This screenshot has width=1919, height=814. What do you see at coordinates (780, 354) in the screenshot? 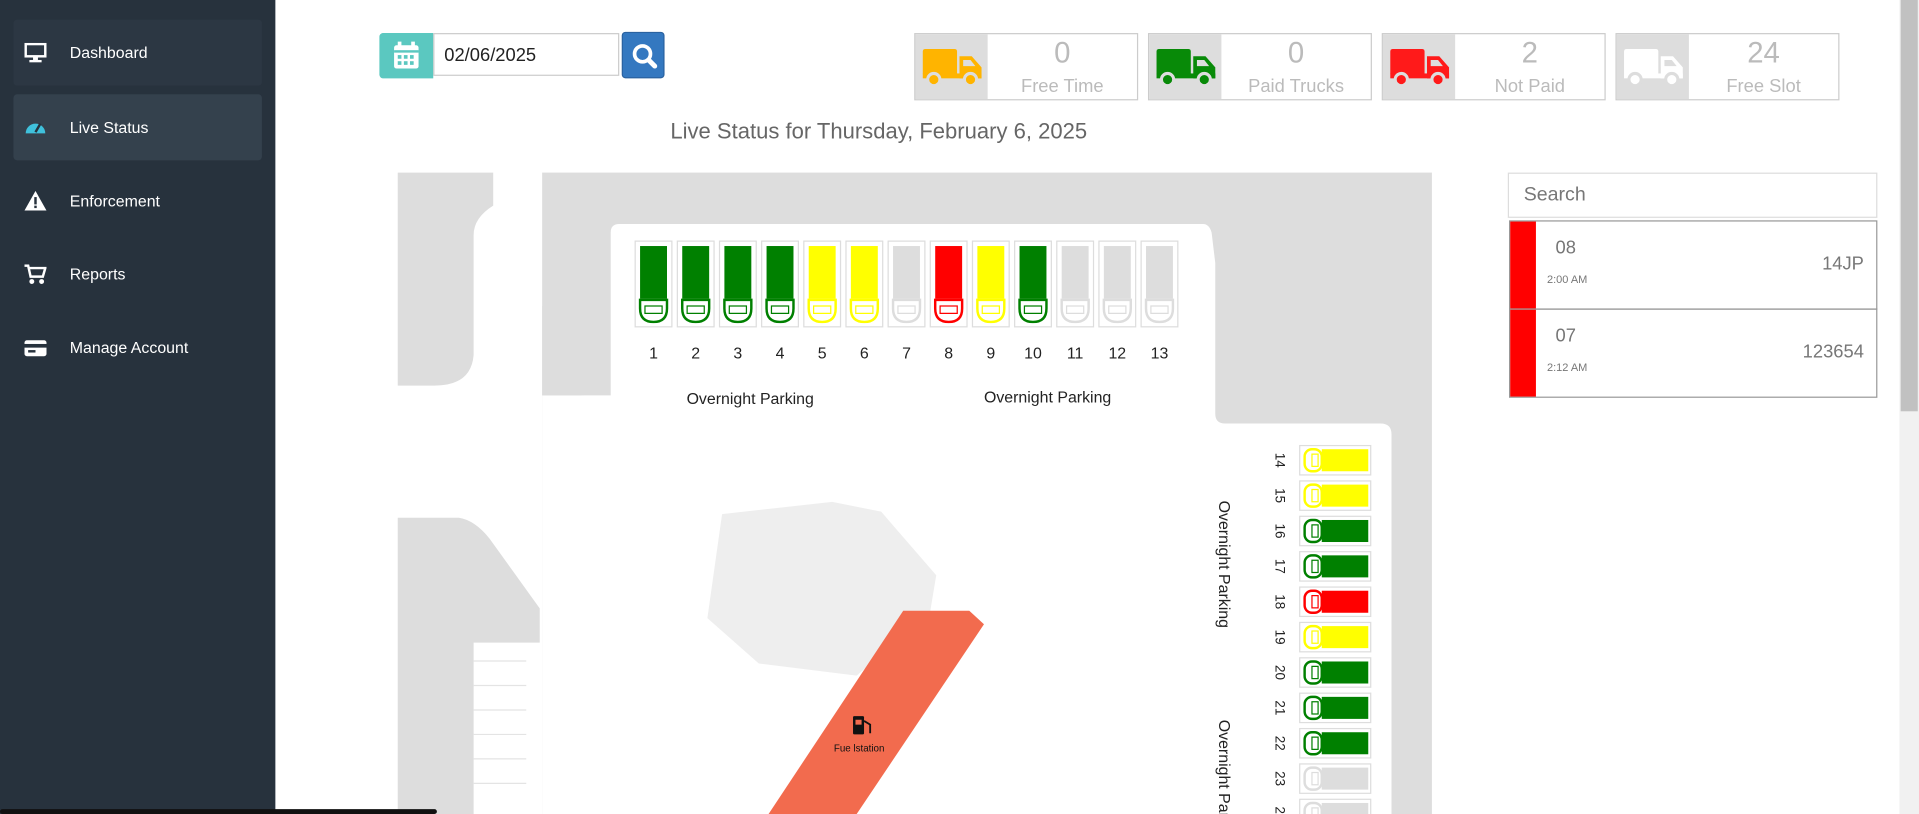
I see `slot-number: 4` at bounding box center [780, 354].